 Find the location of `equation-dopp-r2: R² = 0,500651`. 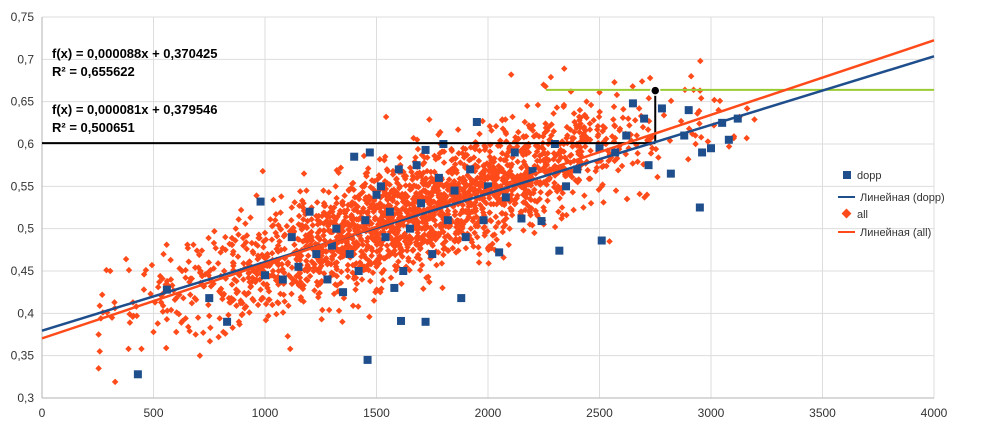

equation-dopp-r2: R² = 0,500651 is located at coordinates (93, 127).